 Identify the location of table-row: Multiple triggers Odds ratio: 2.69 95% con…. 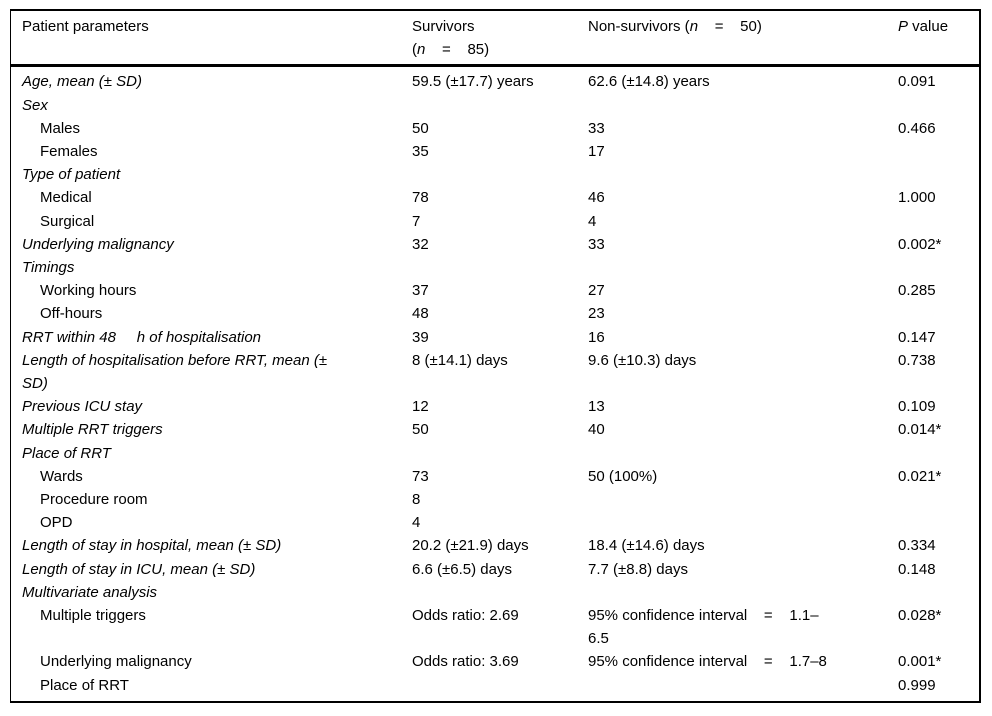
(495, 627).